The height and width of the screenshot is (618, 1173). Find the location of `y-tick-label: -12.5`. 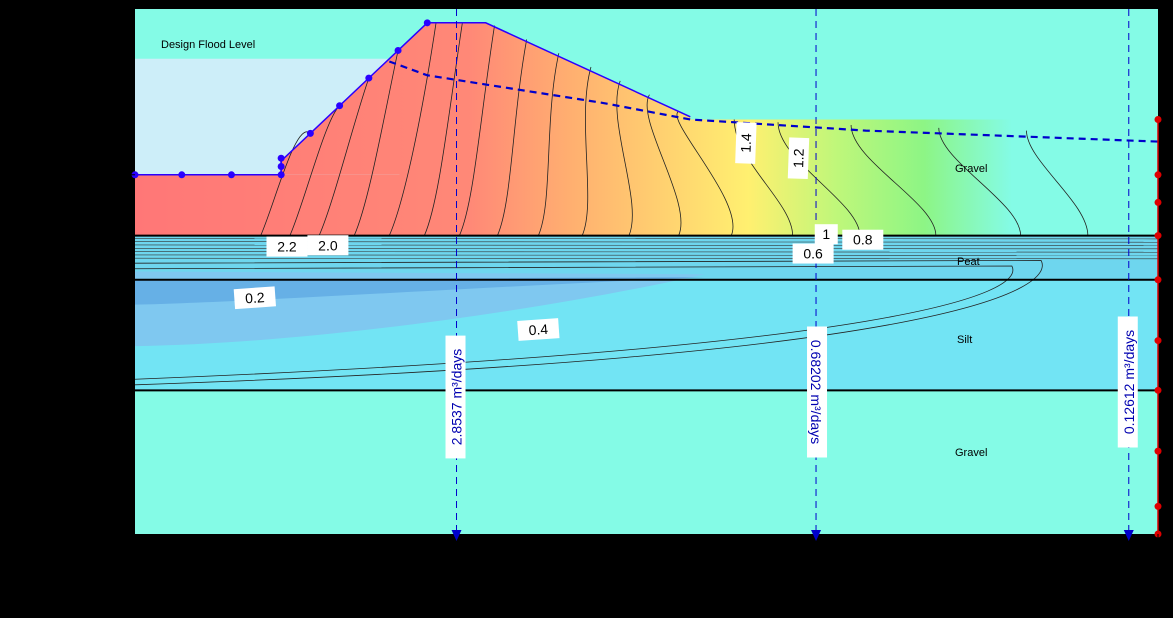

y-tick-label: -12.5 is located at coordinates (113, 505).